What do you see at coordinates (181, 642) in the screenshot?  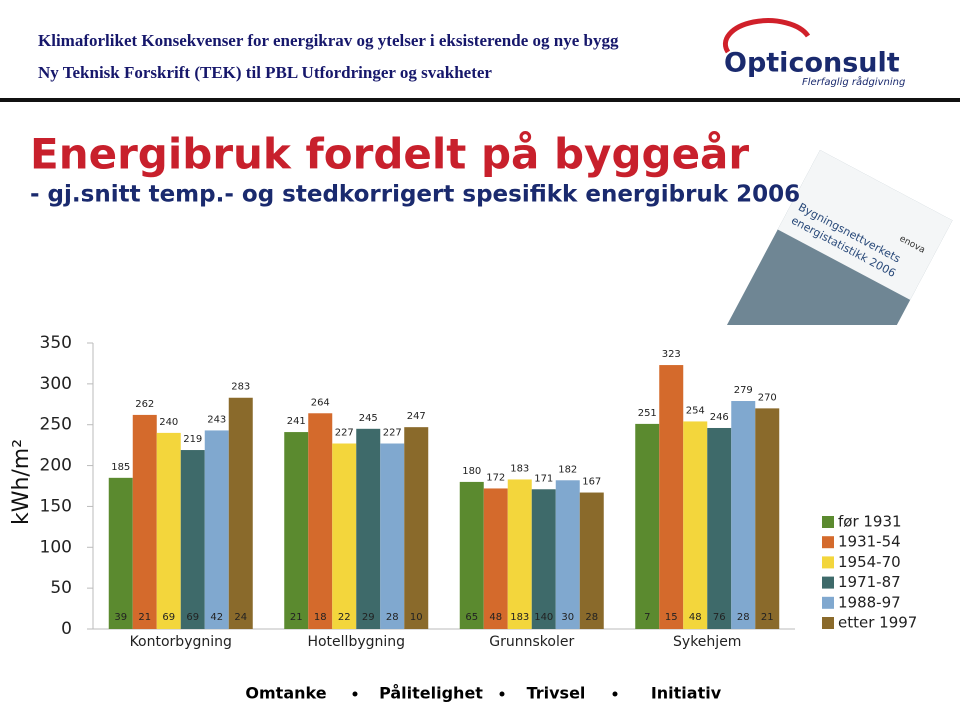 I see `x-tick-label: Kontorbygning` at bounding box center [181, 642].